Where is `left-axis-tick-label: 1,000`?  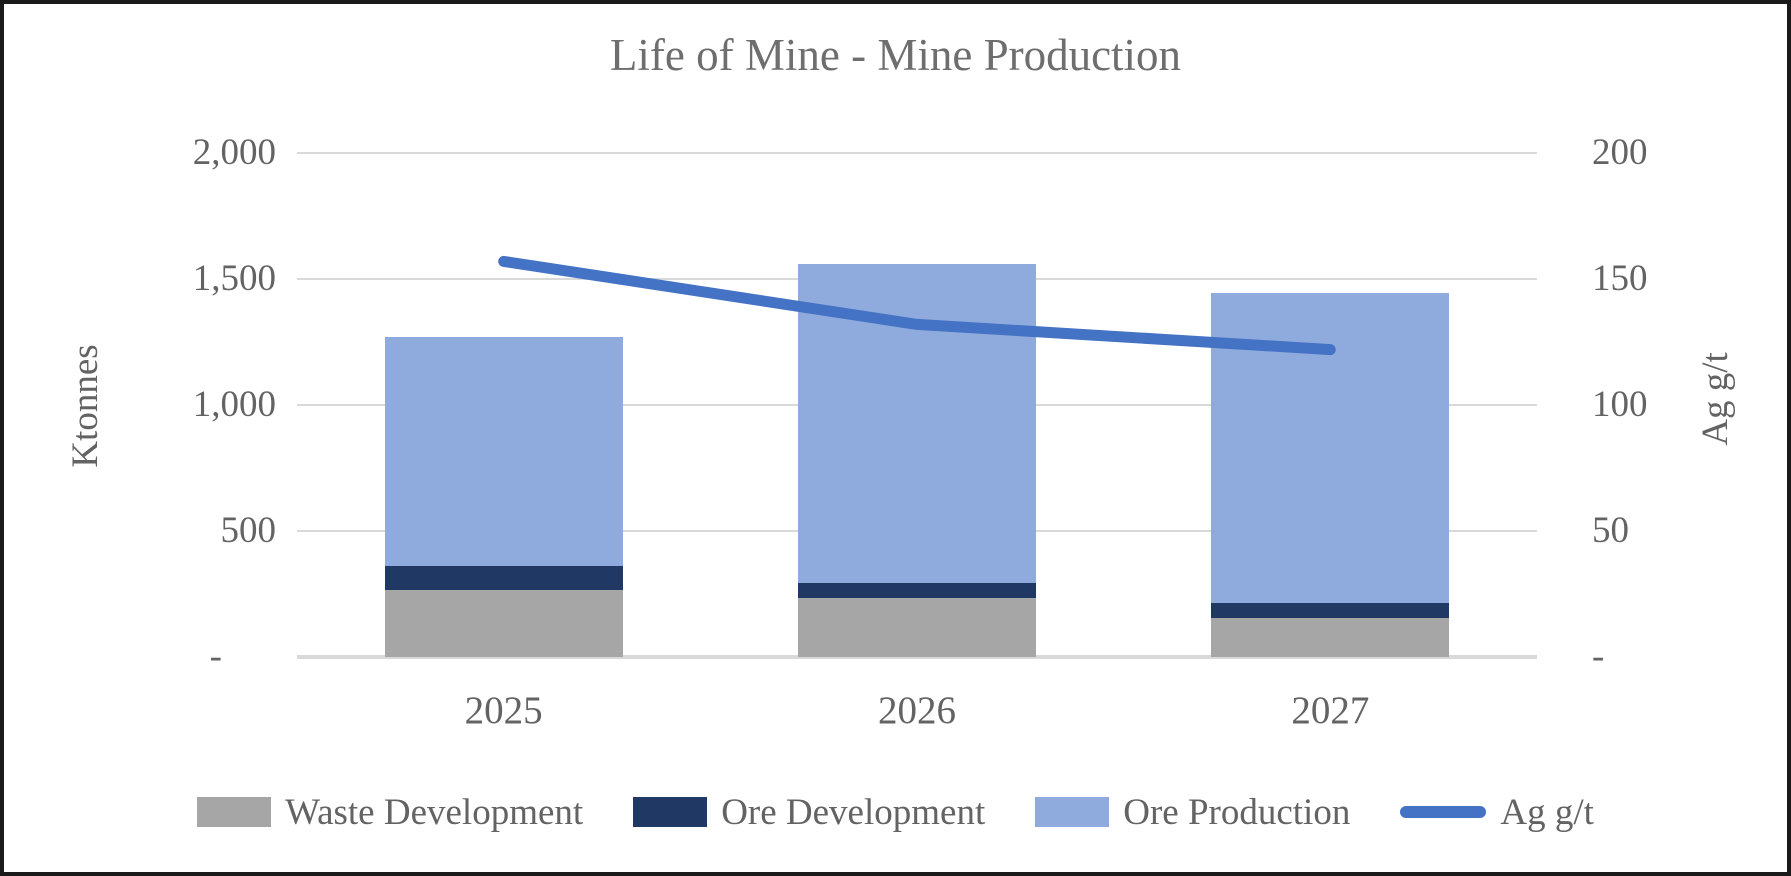 left-axis-tick-label: 1,000 is located at coordinates (234, 404).